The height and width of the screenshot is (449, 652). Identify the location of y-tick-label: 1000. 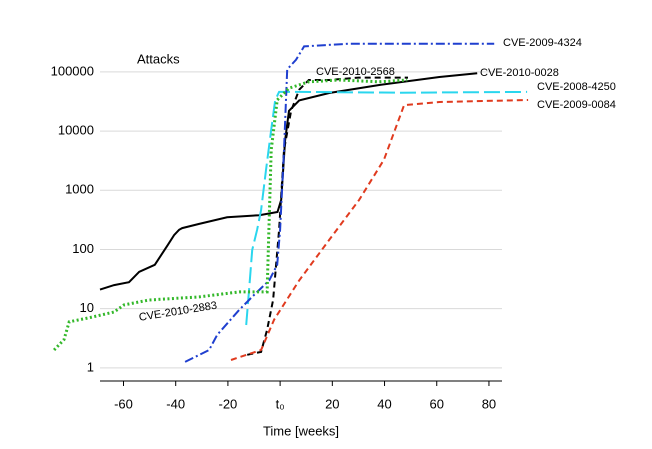
(79, 189).